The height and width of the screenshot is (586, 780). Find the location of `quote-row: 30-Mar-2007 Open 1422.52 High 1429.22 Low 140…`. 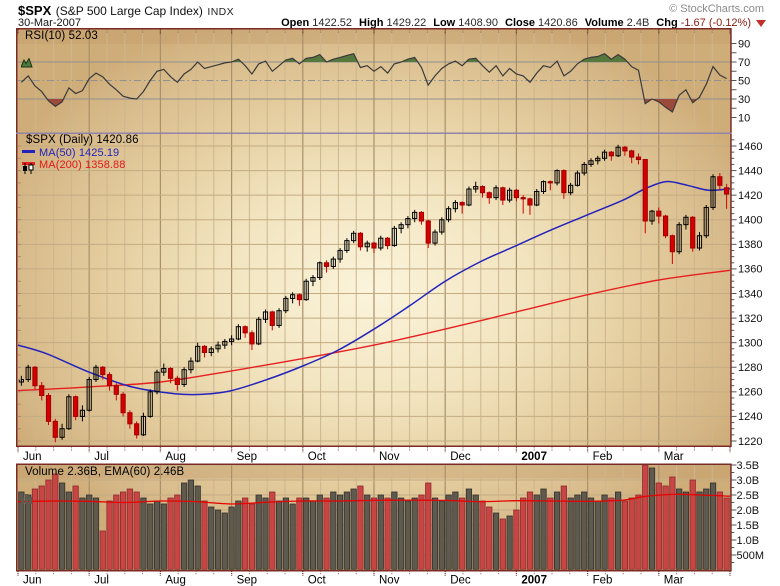

quote-row: 30-Mar-2007 Open 1422.52 High 1429.22 Low 140… is located at coordinates (392, 23).